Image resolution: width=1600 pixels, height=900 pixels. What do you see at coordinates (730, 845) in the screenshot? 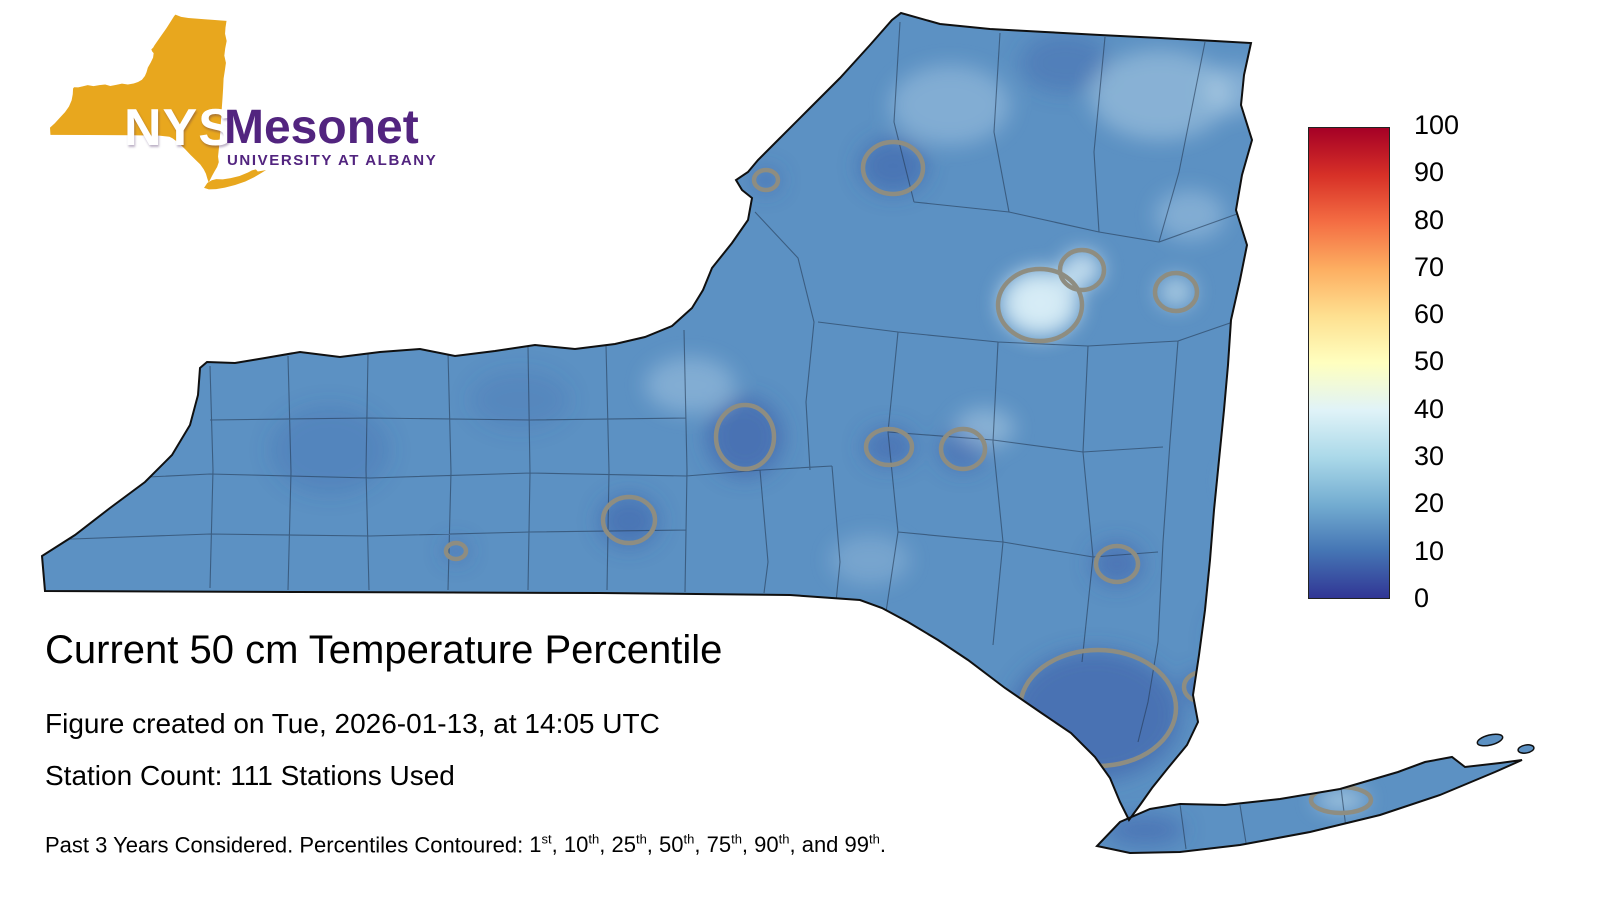
I see `percentile-item: 75th,` at bounding box center [730, 845].